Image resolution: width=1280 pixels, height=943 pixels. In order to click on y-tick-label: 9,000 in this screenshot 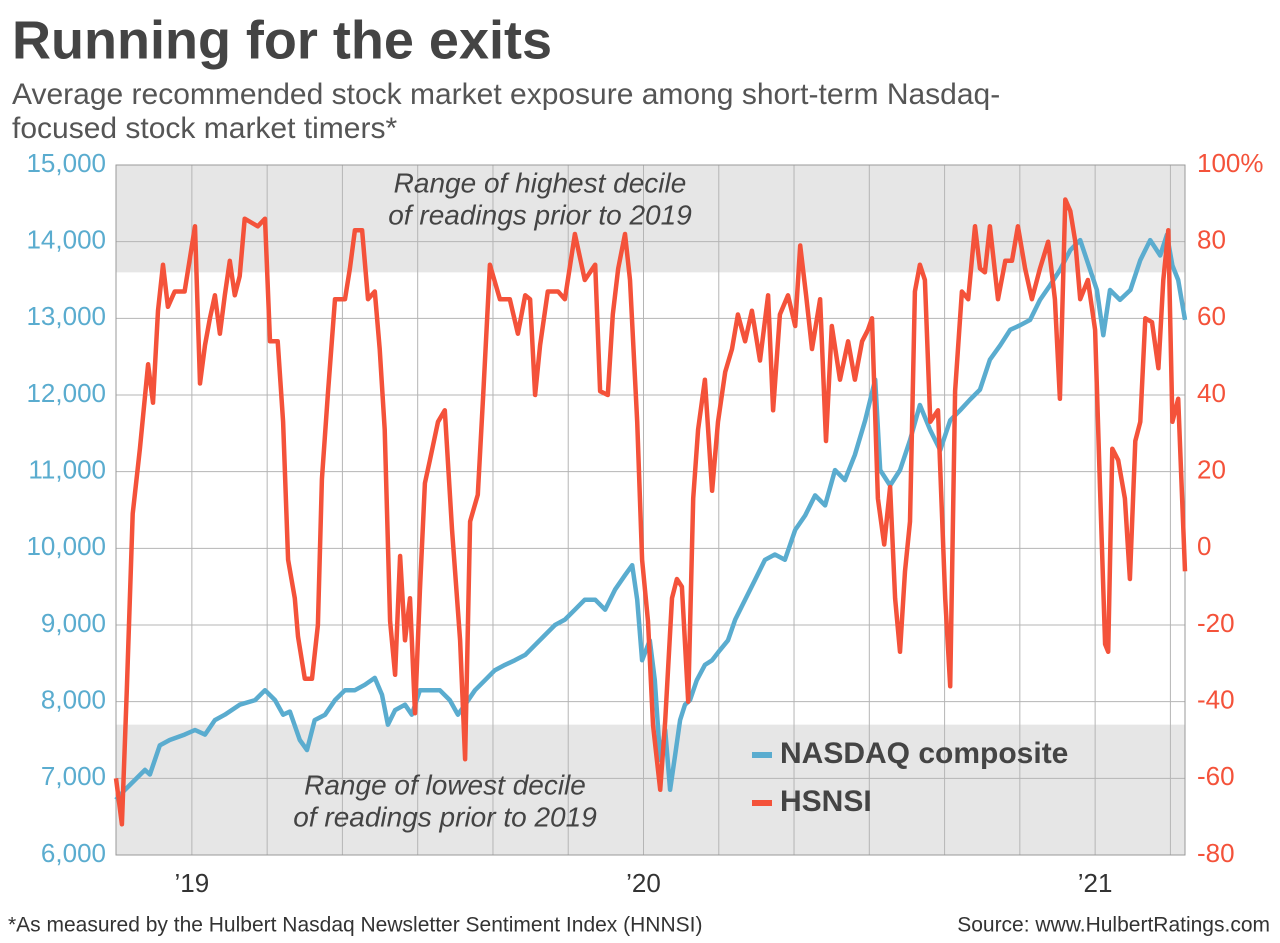, I will do `click(73, 623)`.